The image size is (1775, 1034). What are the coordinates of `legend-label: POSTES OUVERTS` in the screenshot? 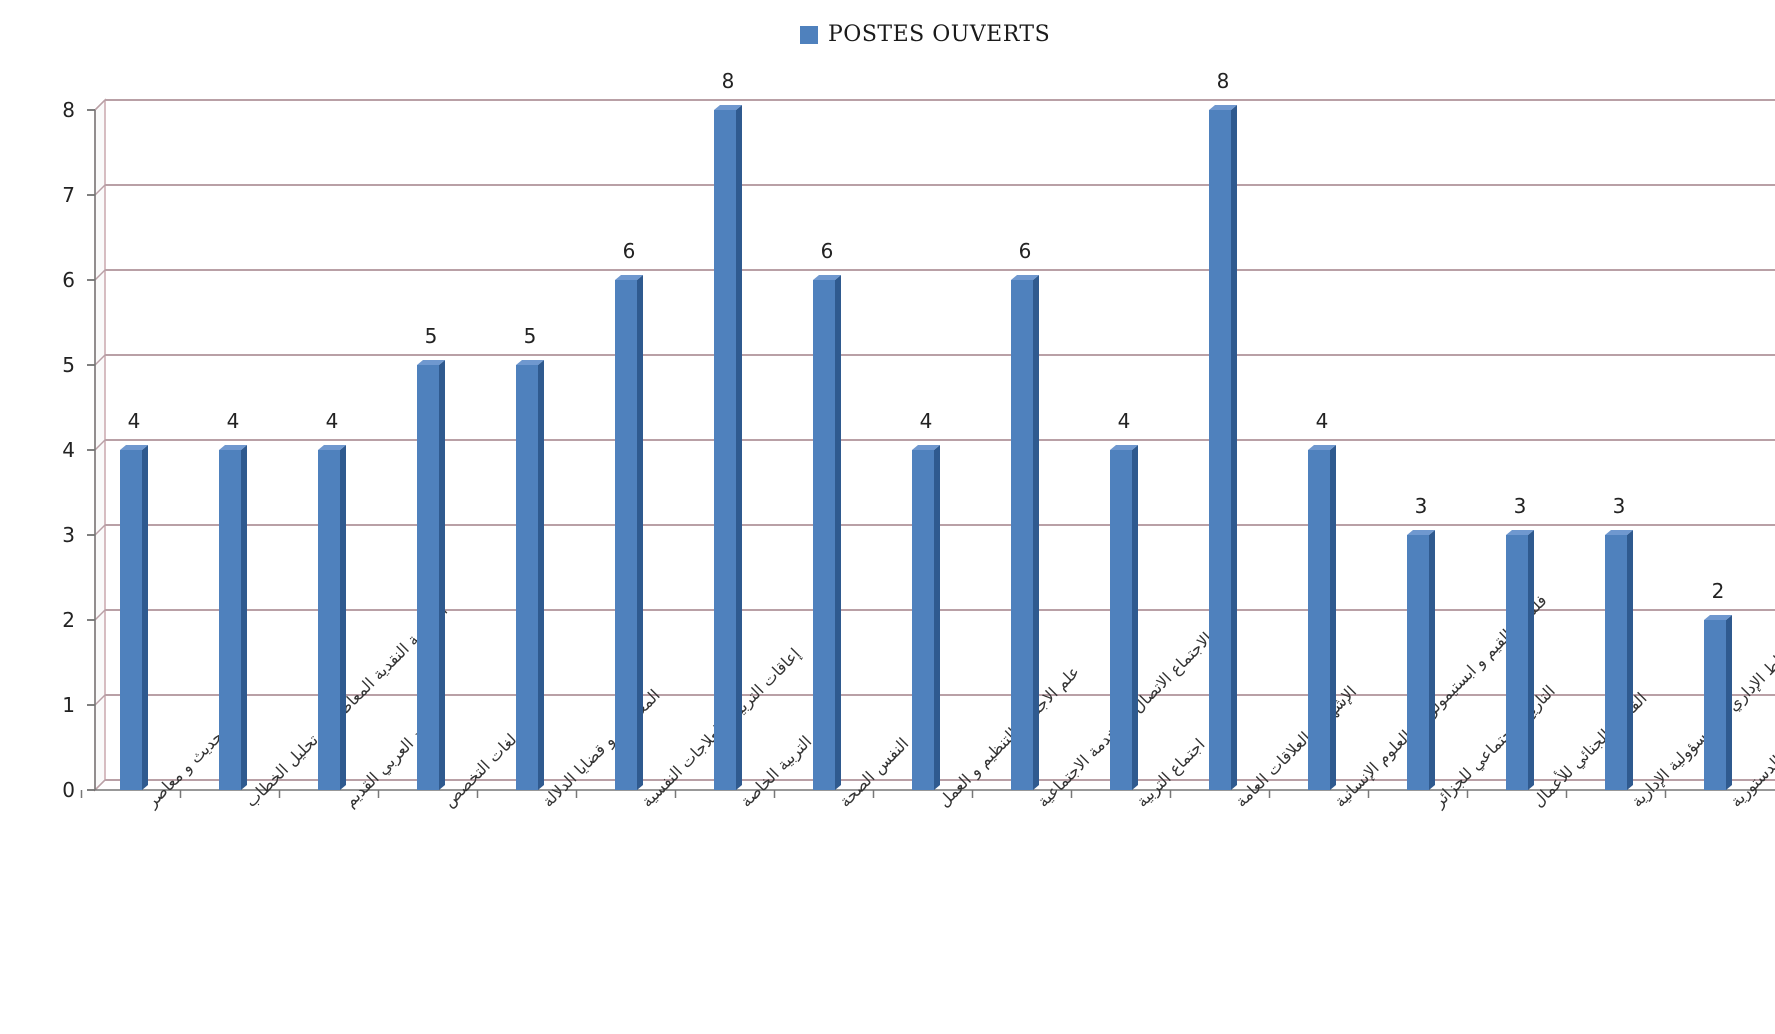 It's located at (939, 34).